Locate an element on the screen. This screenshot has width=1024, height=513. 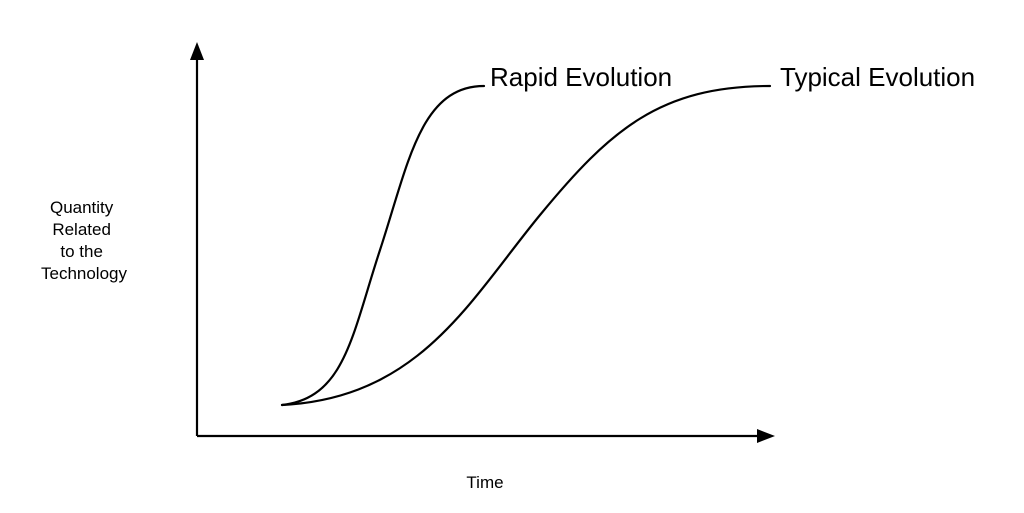
y-axis-label-line-3: to the is located at coordinates (81, 251).